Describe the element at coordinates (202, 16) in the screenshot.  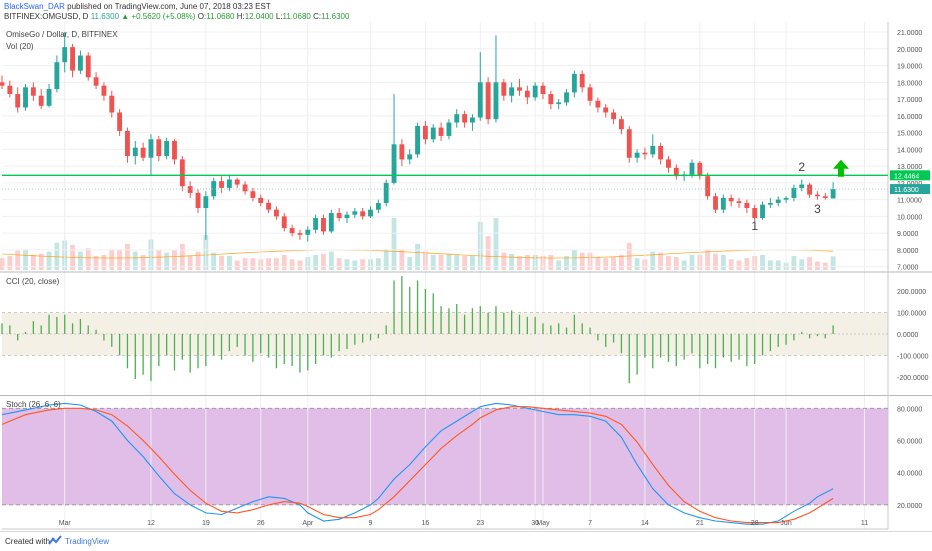
I see `open-label: O:` at that location.